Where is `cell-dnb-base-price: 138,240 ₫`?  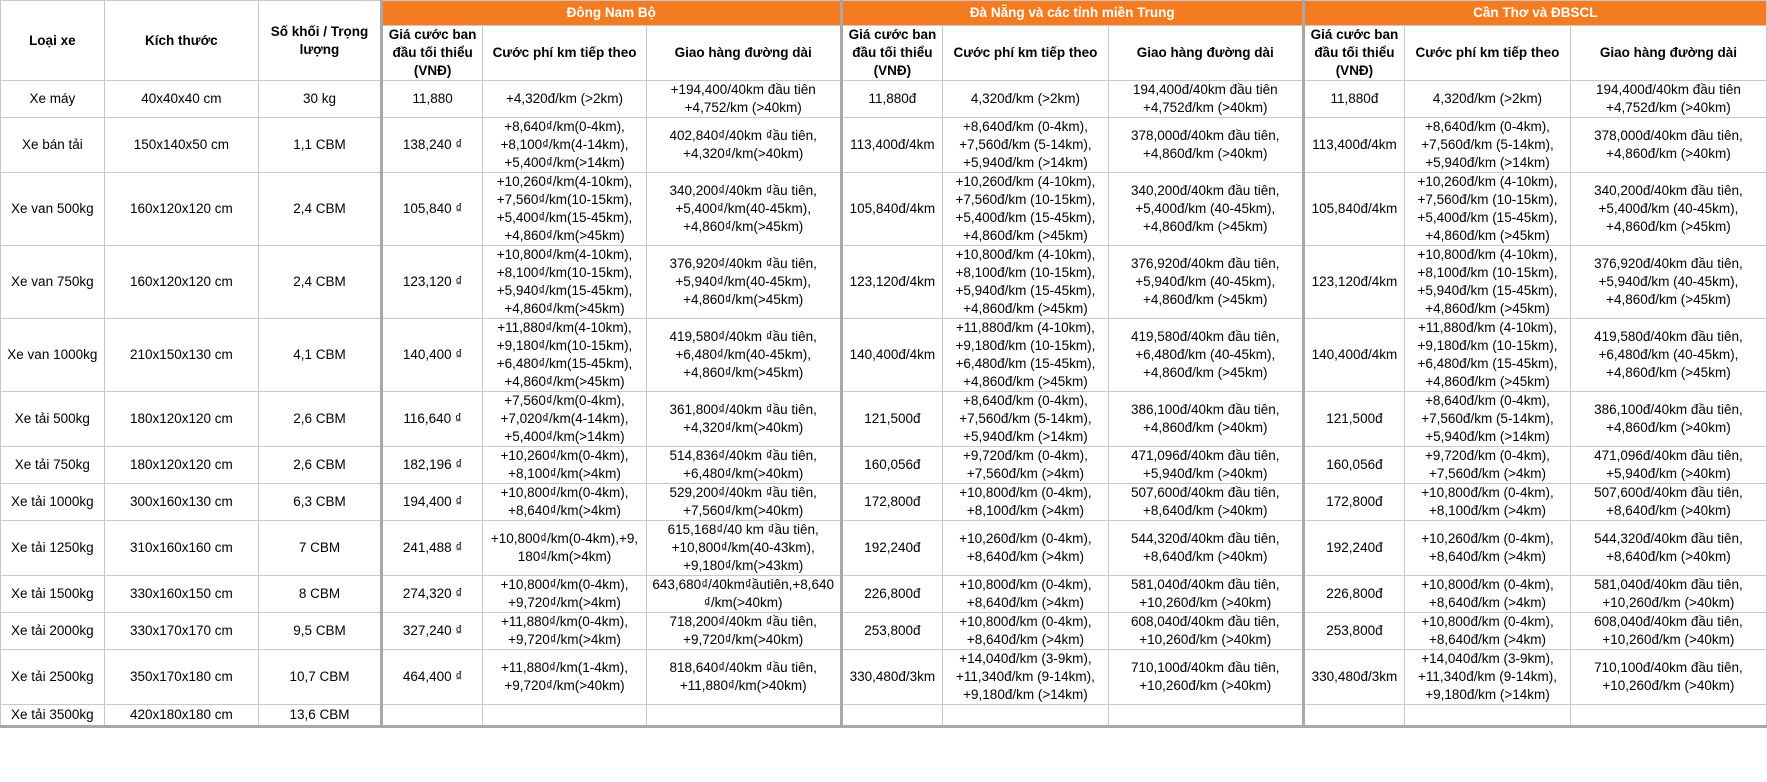
cell-dnb-base-price: 138,240 ₫ is located at coordinates (431, 145).